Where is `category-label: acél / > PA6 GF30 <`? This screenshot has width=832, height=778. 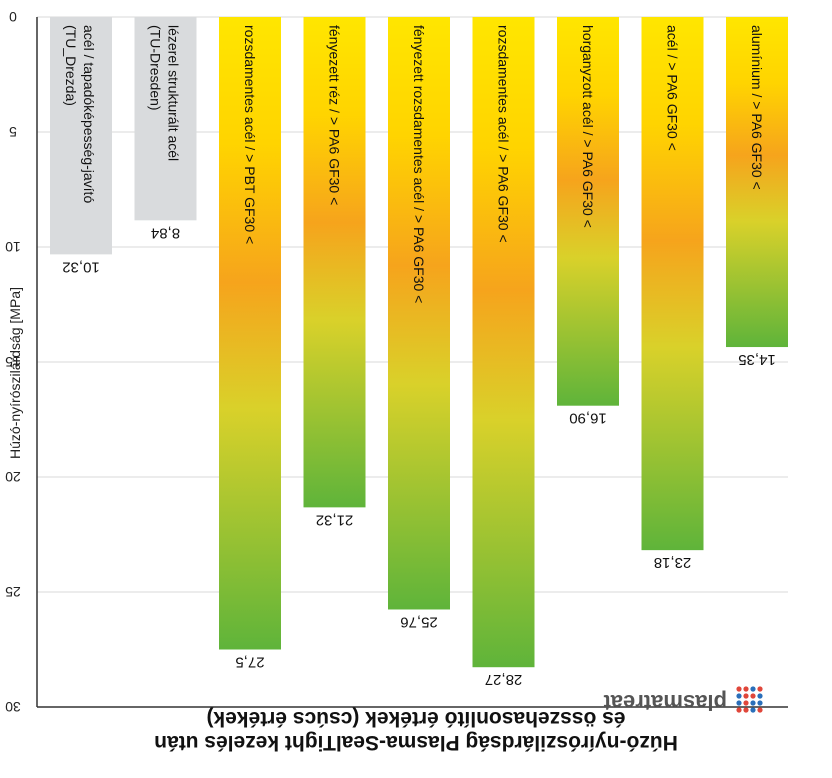
category-label: acél / > PA6 GF30 < is located at coordinates (673, 88).